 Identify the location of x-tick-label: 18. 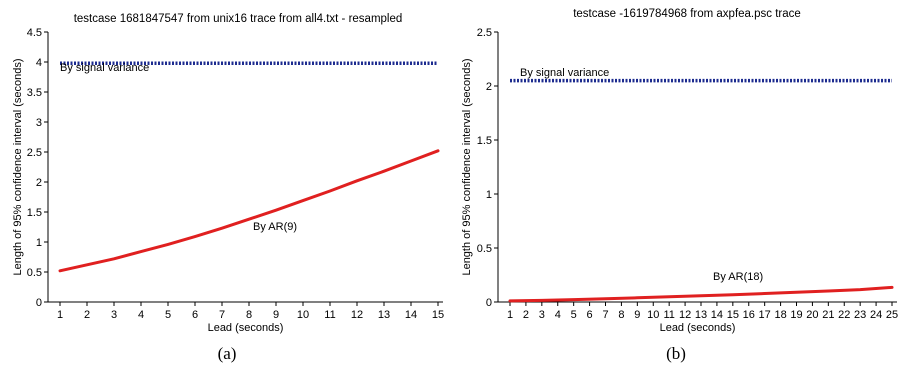
(780, 315).